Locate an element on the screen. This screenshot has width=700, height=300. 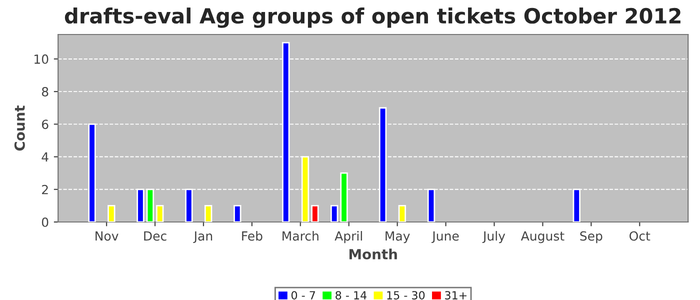
x-tick-label: Feb is located at coordinates (252, 236).